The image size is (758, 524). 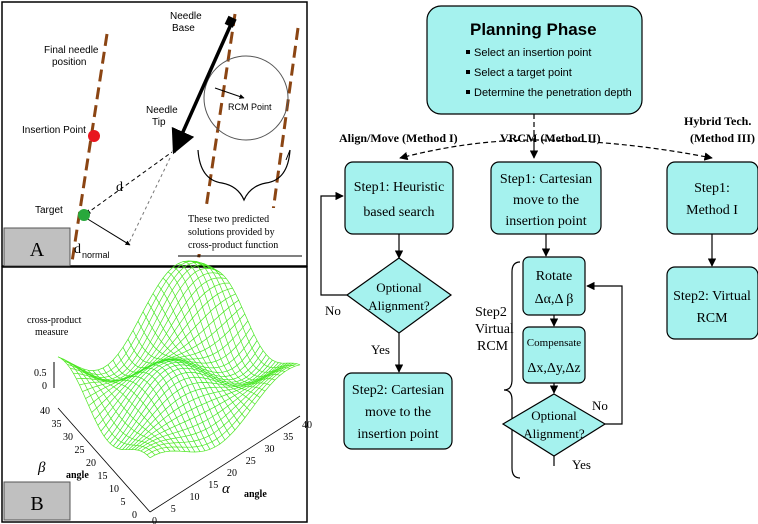 What do you see at coordinates (399, 287) in the screenshot?
I see `m1-diamond-line-0: Optional` at bounding box center [399, 287].